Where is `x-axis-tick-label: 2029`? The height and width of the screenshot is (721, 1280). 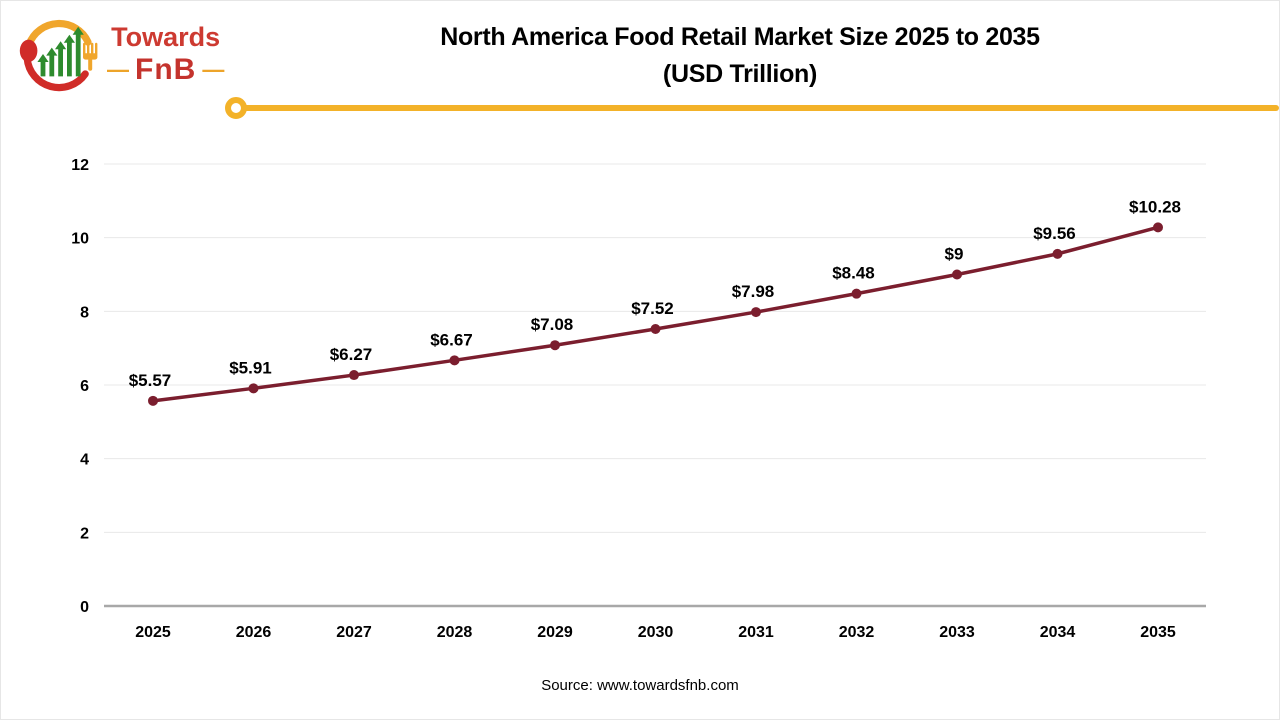 x-axis-tick-label: 2029 is located at coordinates (555, 632).